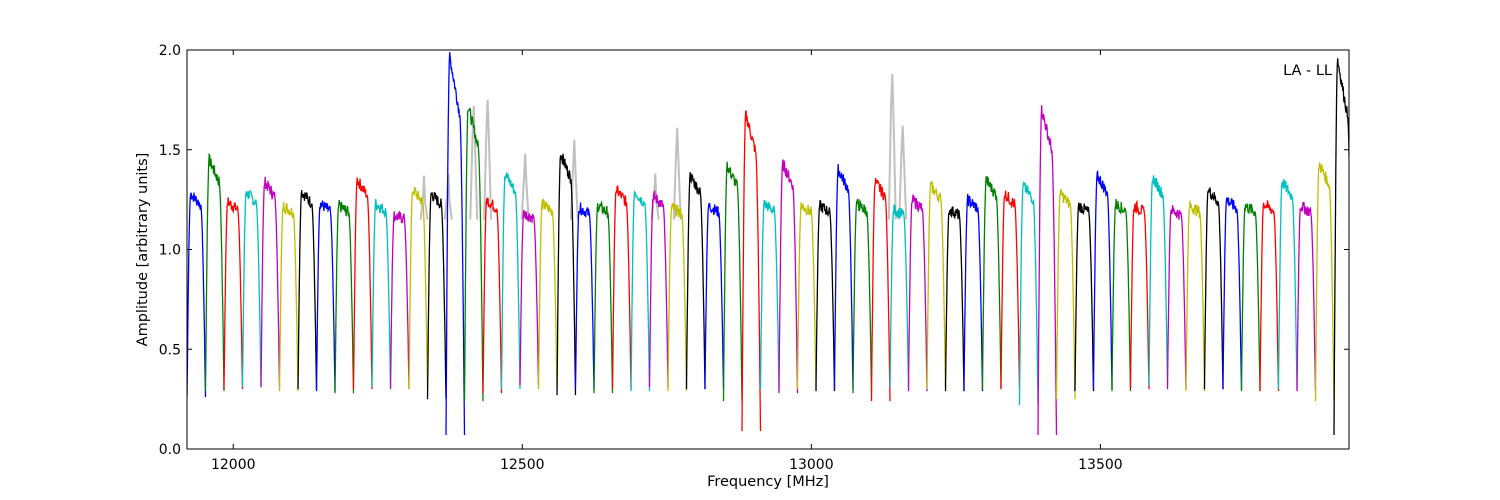  I want to click on x-tick-label: 12000, so click(233, 465).